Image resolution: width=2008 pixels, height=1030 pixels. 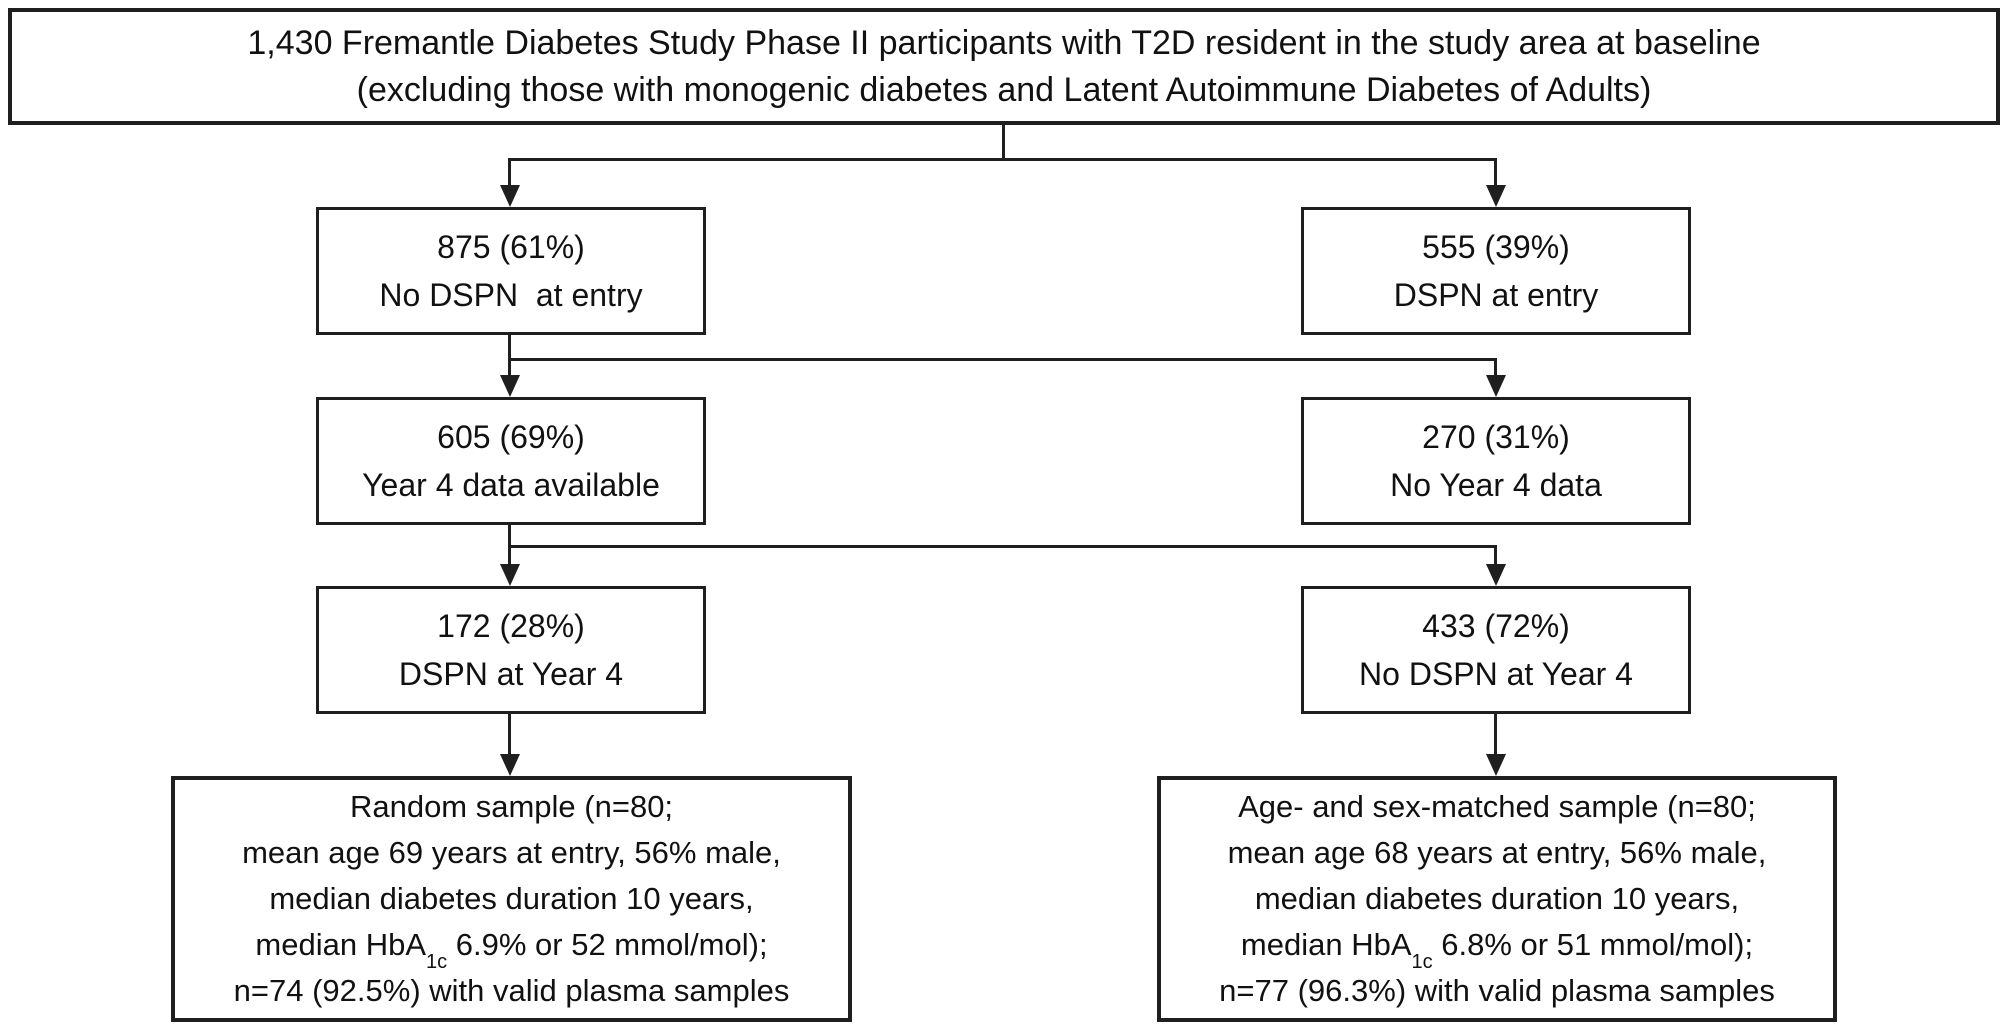 What do you see at coordinates (509, 348) in the screenshot?
I see `connector-row2-stub` at bounding box center [509, 348].